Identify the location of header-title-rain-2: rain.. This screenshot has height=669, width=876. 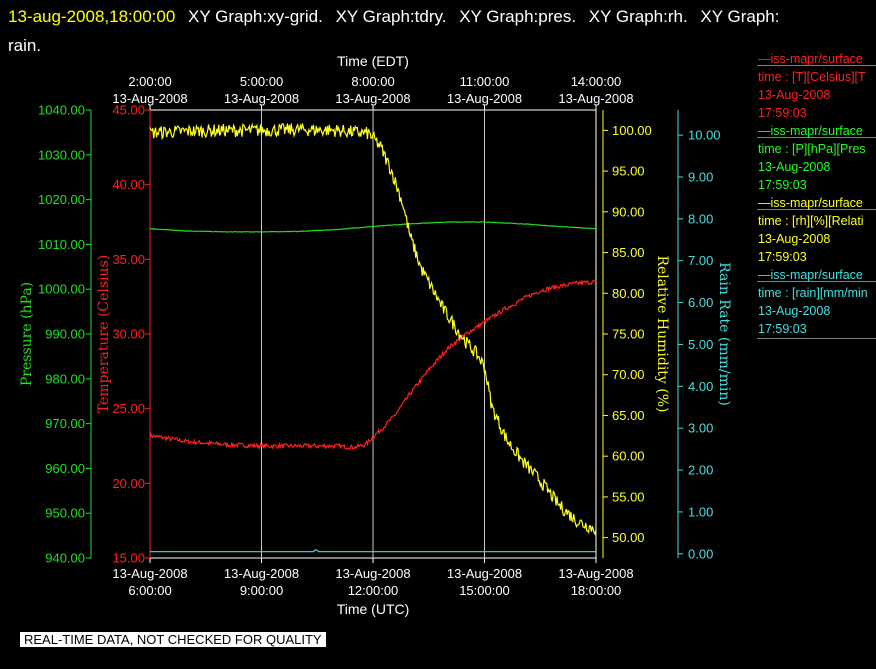
(25, 45).